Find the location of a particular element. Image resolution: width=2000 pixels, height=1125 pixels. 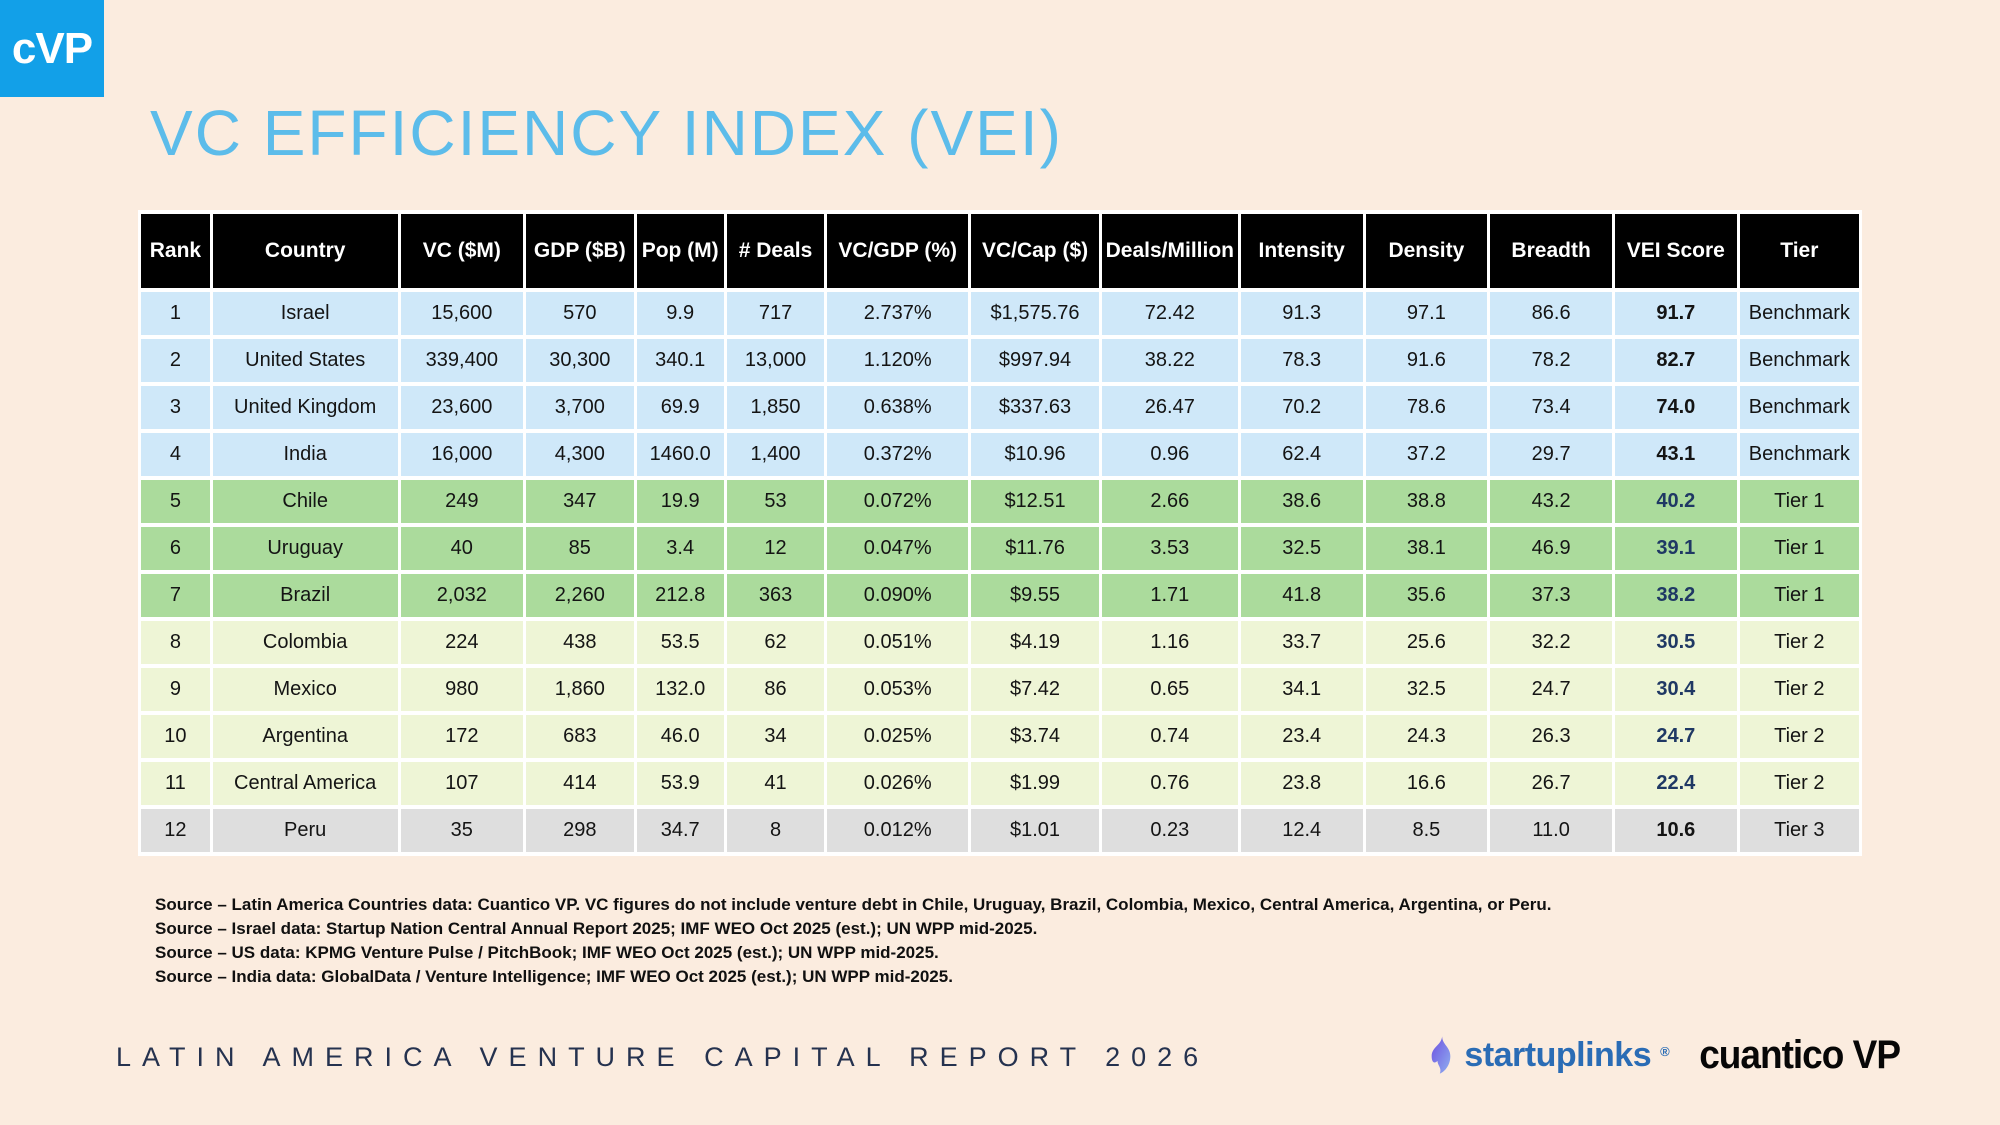

column-header-rank: Rank is located at coordinates (175, 251).